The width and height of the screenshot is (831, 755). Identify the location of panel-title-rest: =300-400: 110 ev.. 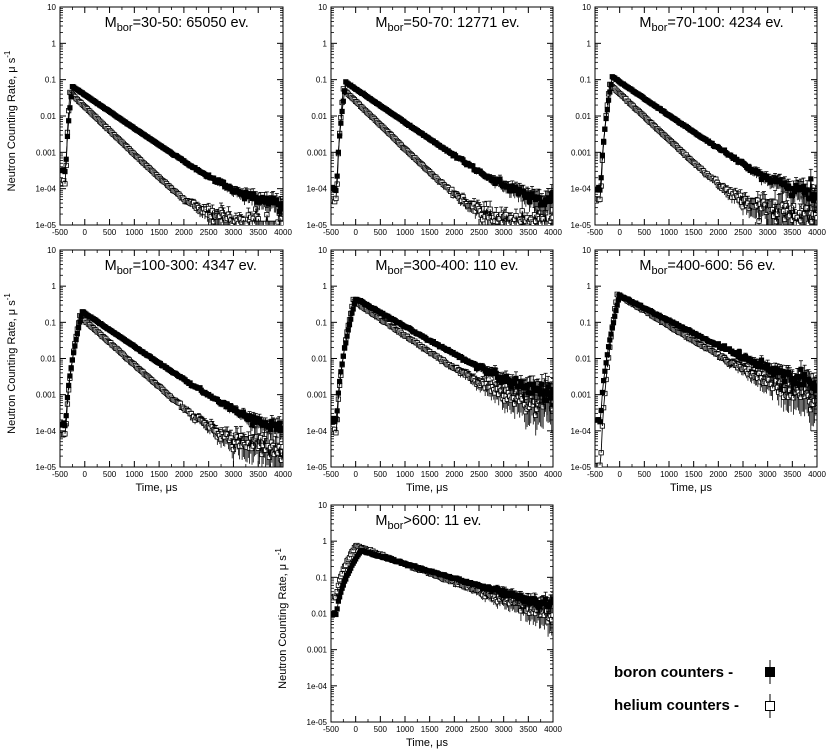
(460, 266).